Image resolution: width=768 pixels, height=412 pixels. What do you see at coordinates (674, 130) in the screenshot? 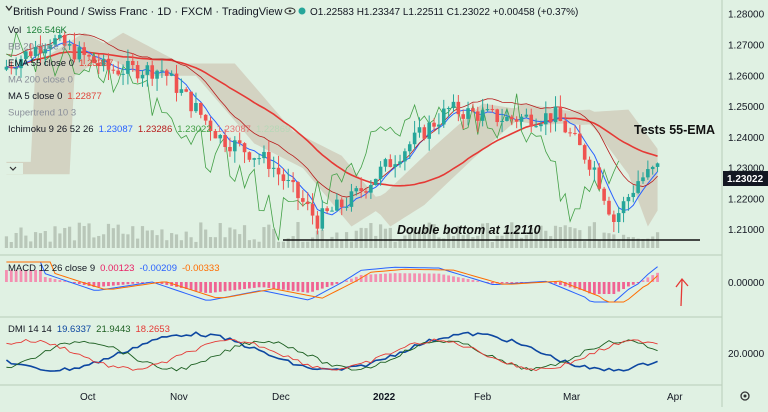
I see `tests-ema-label: Tests 55-EMA` at bounding box center [674, 130].